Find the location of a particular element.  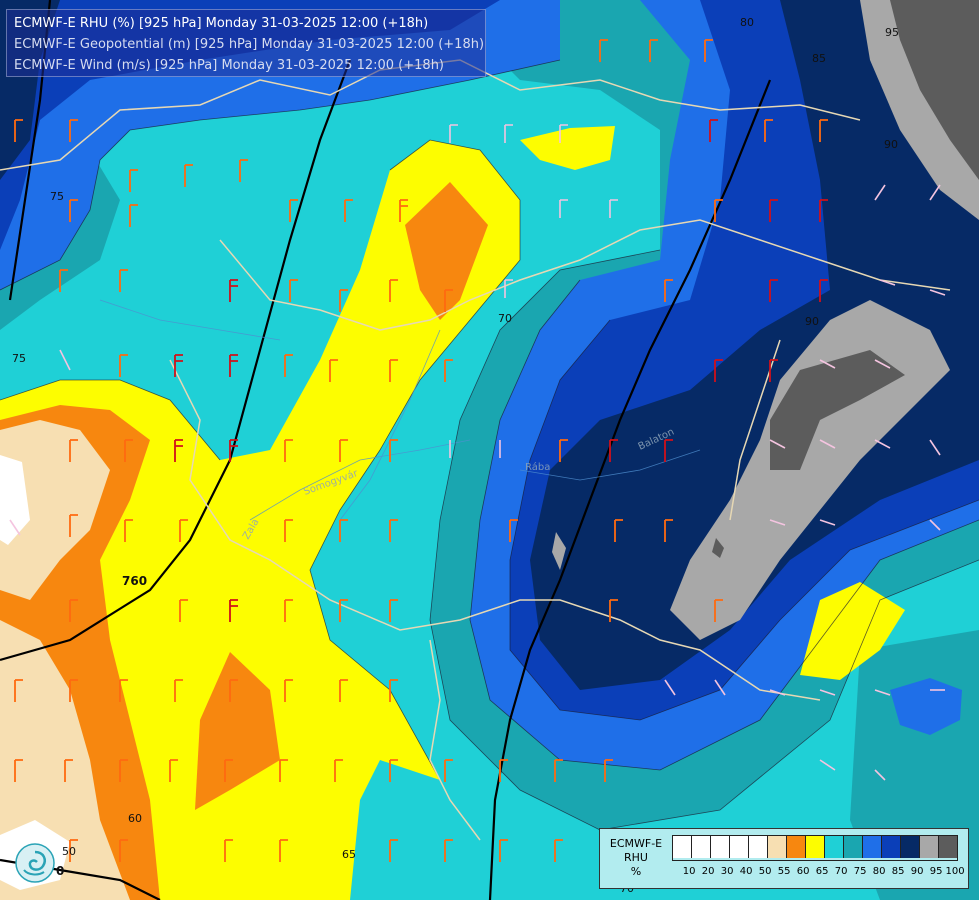

legend-variable: RHU is located at coordinates (636, 857).